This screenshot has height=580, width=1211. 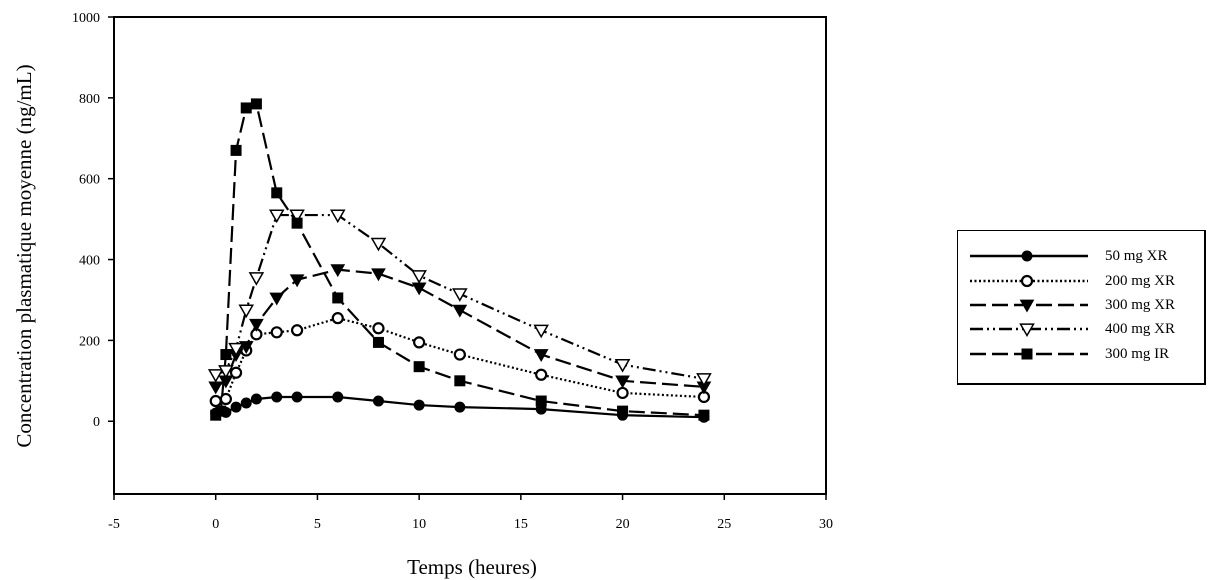 I want to click on legend-swatch-300mg-xr, so click(x=1029, y=306).